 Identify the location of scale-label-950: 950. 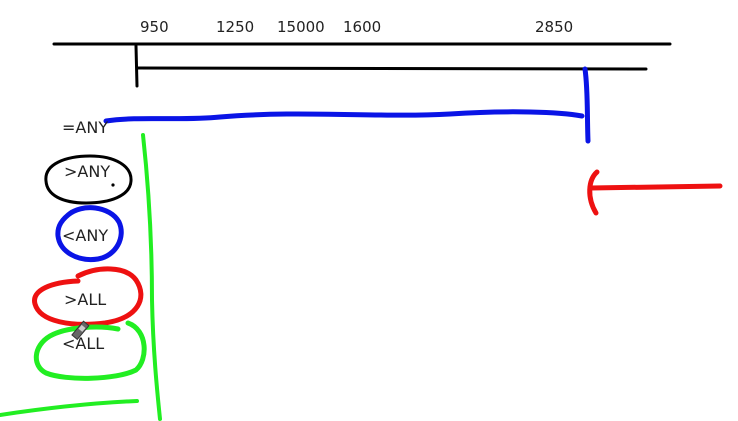
(154, 27).